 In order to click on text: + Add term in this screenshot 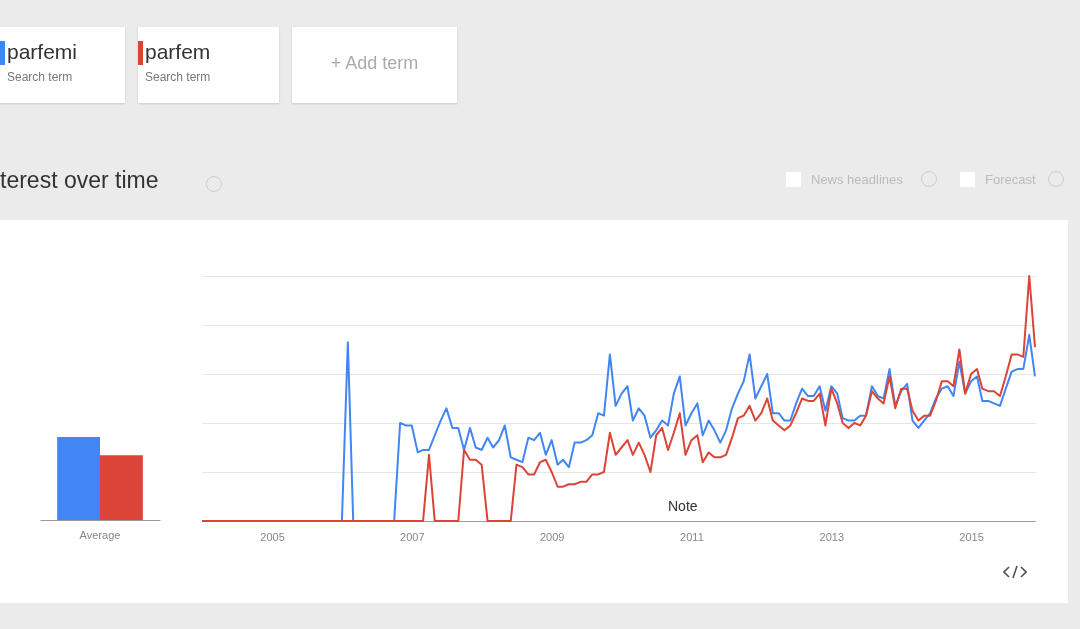, I will do `click(374, 63)`.